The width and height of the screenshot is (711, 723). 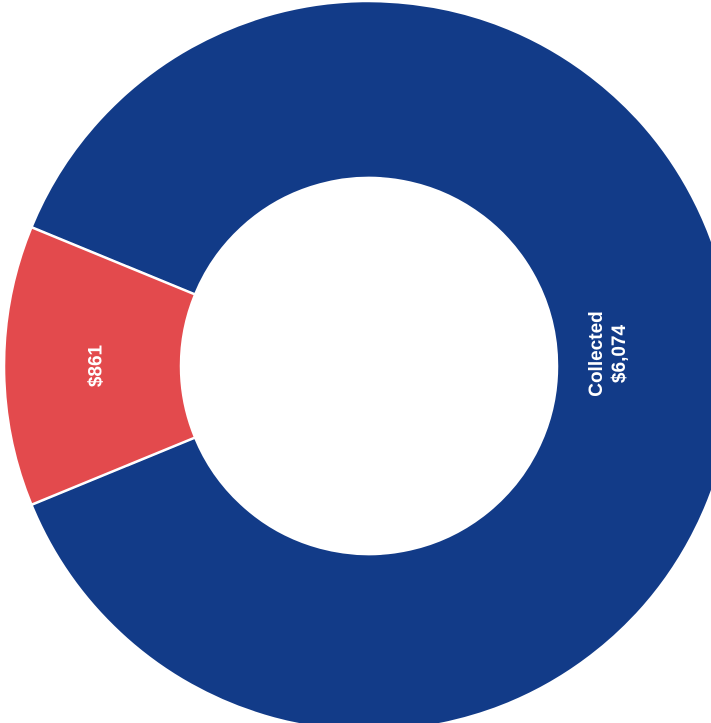 What do you see at coordinates (619, 354) in the screenshot?
I see `slice-label-line: $6,074` at bounding box center [619, 354].